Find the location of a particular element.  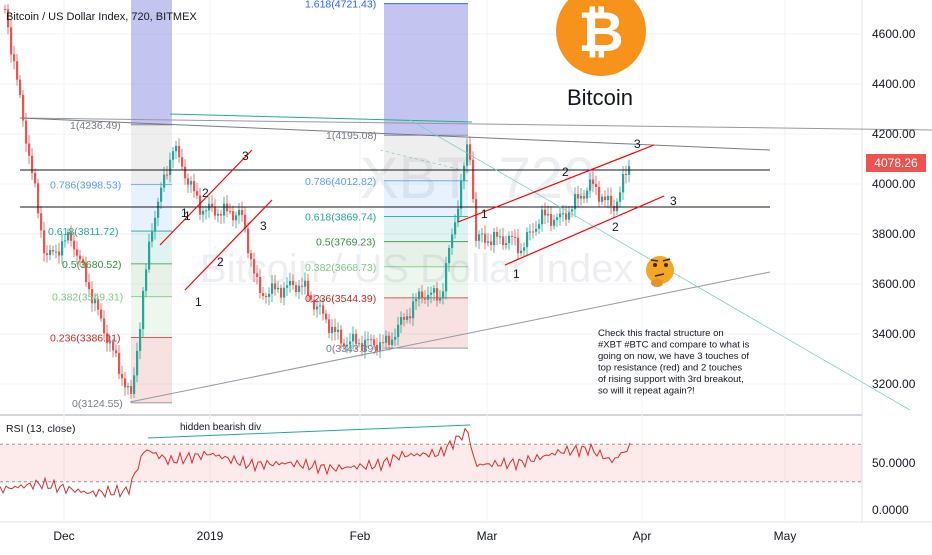

wave-label-right: 1 is located at coordinates (484, 214).